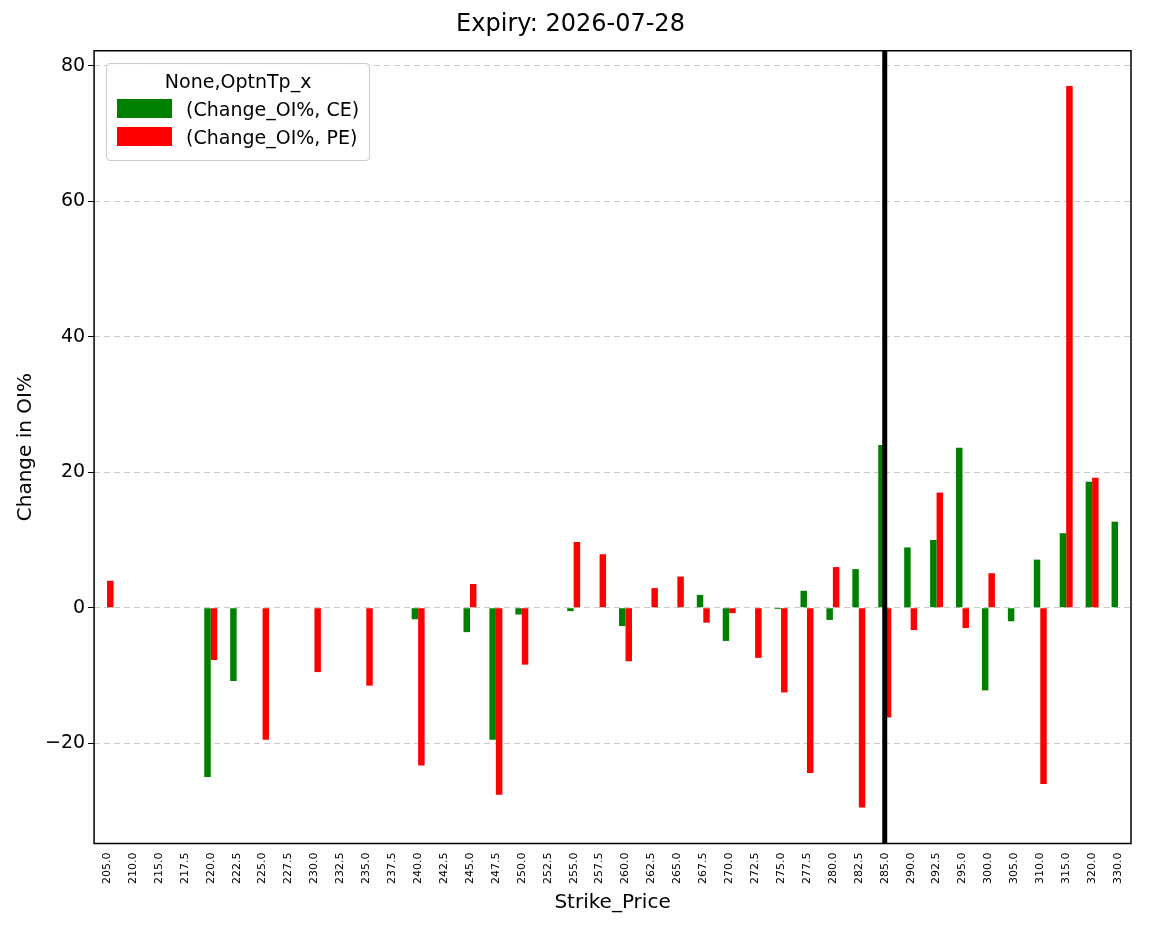  Describe the element at coordinates (988, 868) in the screenshot. I see `x-tick-label: 300.0` at that location.